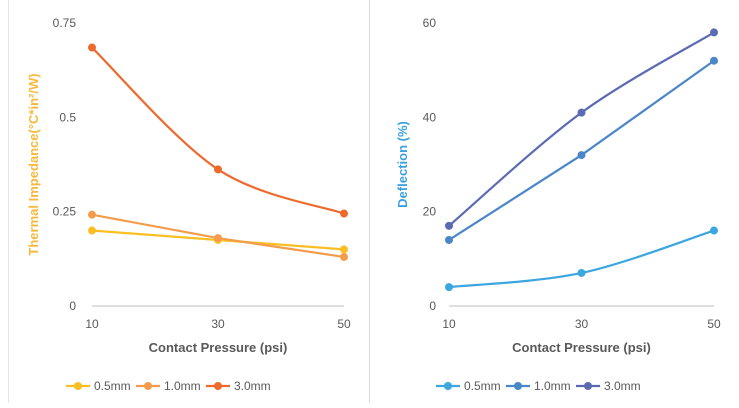  Describe the element at coordinates (581, 259) in the screenshot. I see `series-line-0.5mm` at that location.